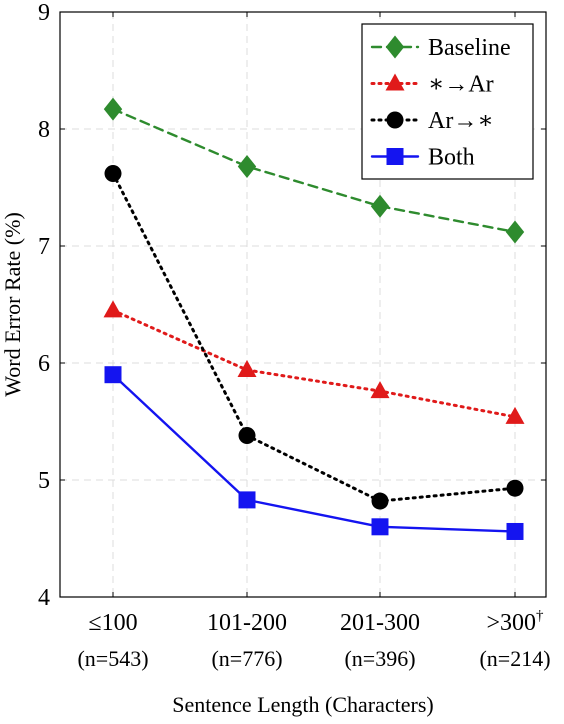 This screenshot has width=564, height=724. What do you see at coordinates (44, 247) in the screenshot?
I see `y-tick-label: 7` at bounding box center [44, 247].